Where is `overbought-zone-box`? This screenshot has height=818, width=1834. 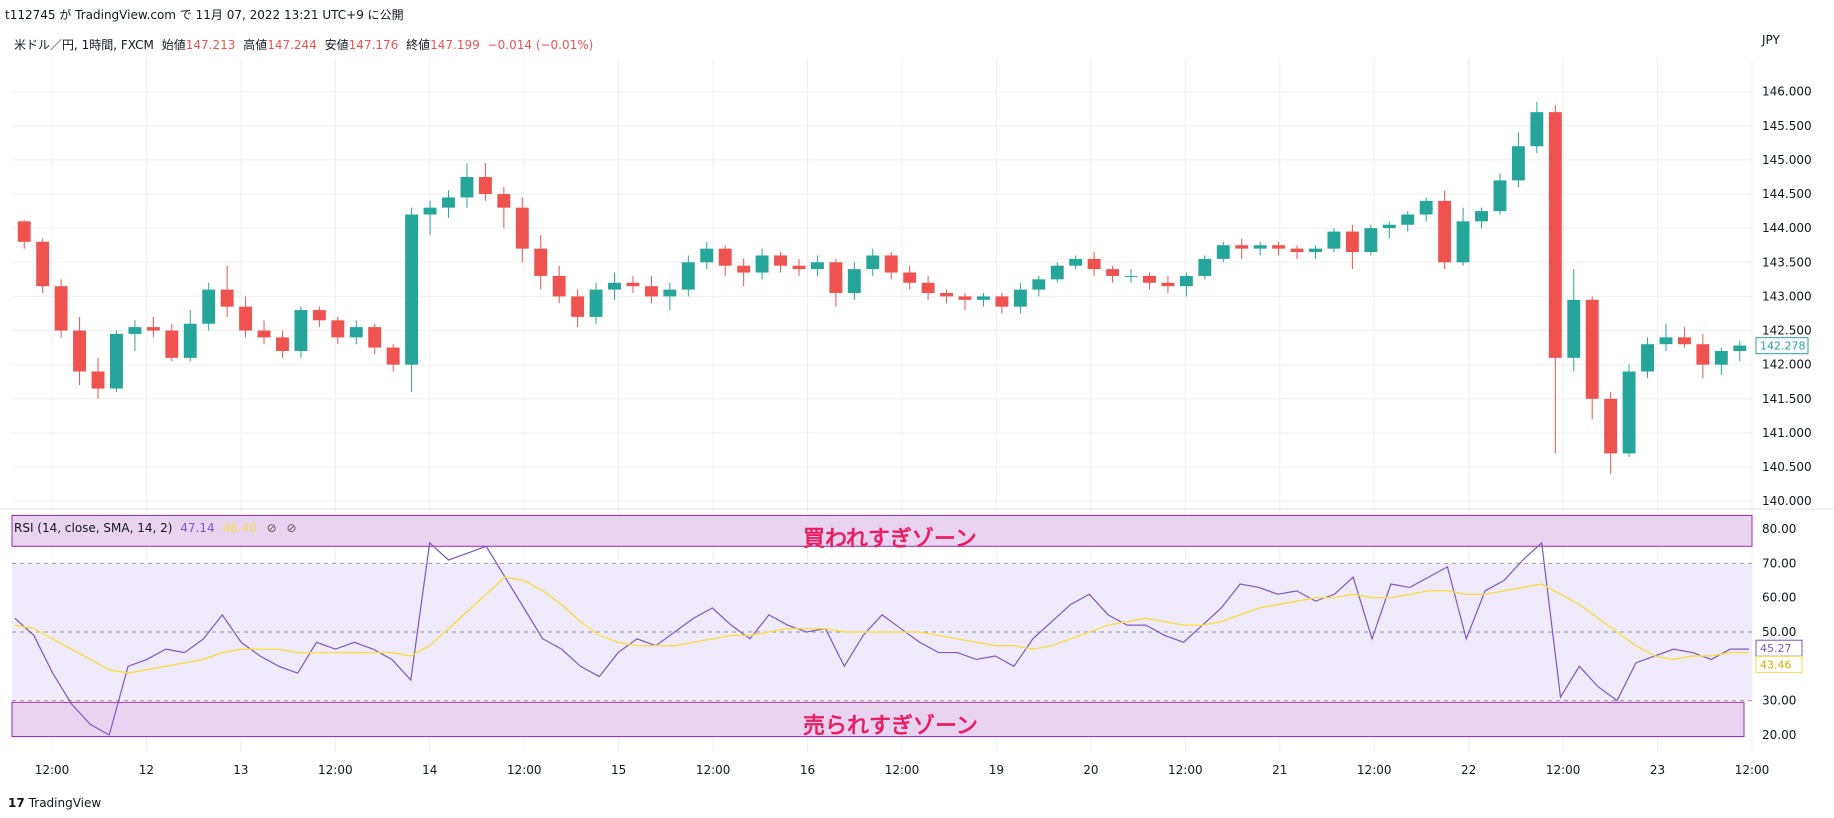 overbought-zone-box is located at coordinates (882, 530).